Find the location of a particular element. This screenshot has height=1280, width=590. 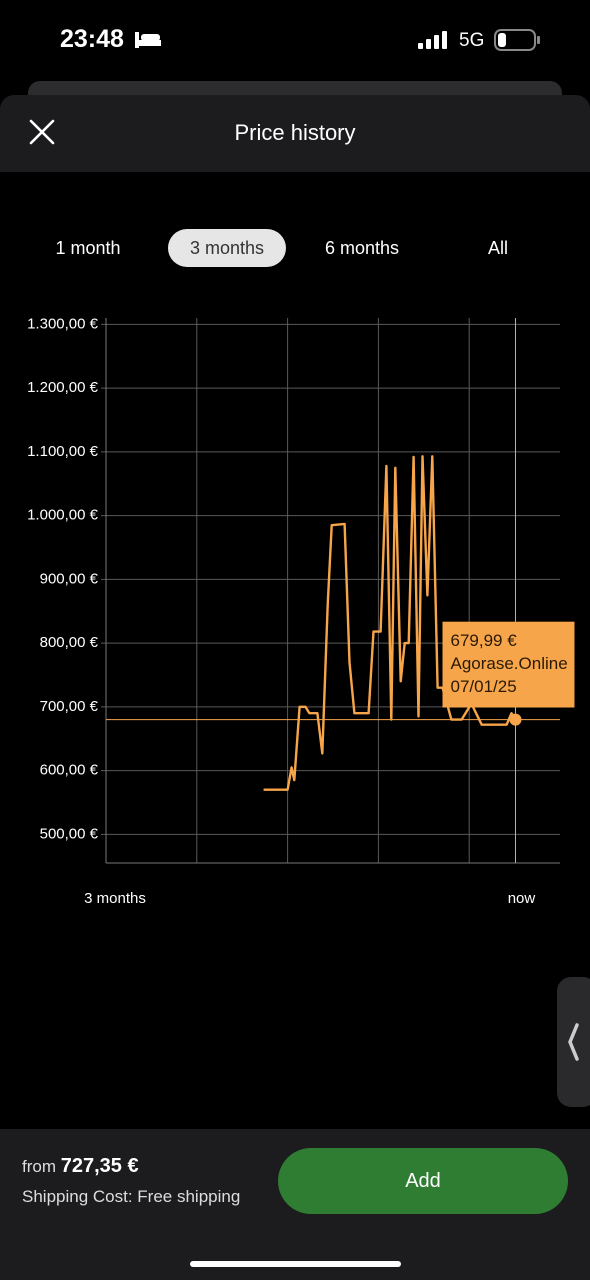

title: Price history is located at coordinates (295, 132).